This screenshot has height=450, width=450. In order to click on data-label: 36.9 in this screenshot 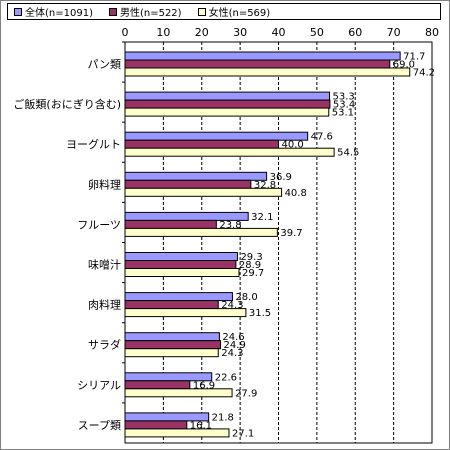, I will do `click(281, 177)`.